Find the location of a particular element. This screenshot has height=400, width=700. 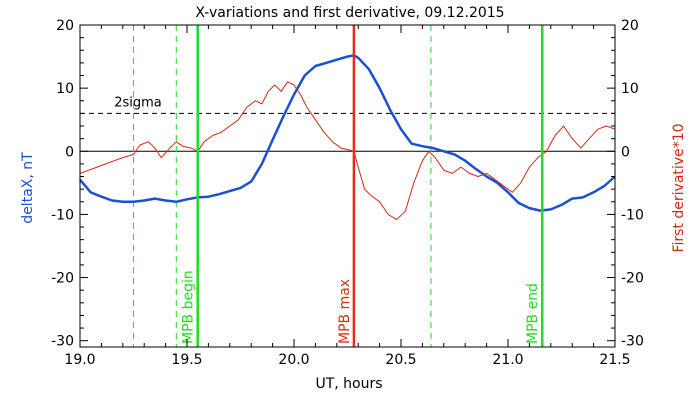

x-axis-label: UT, hours is located at coordinates (348, 384).